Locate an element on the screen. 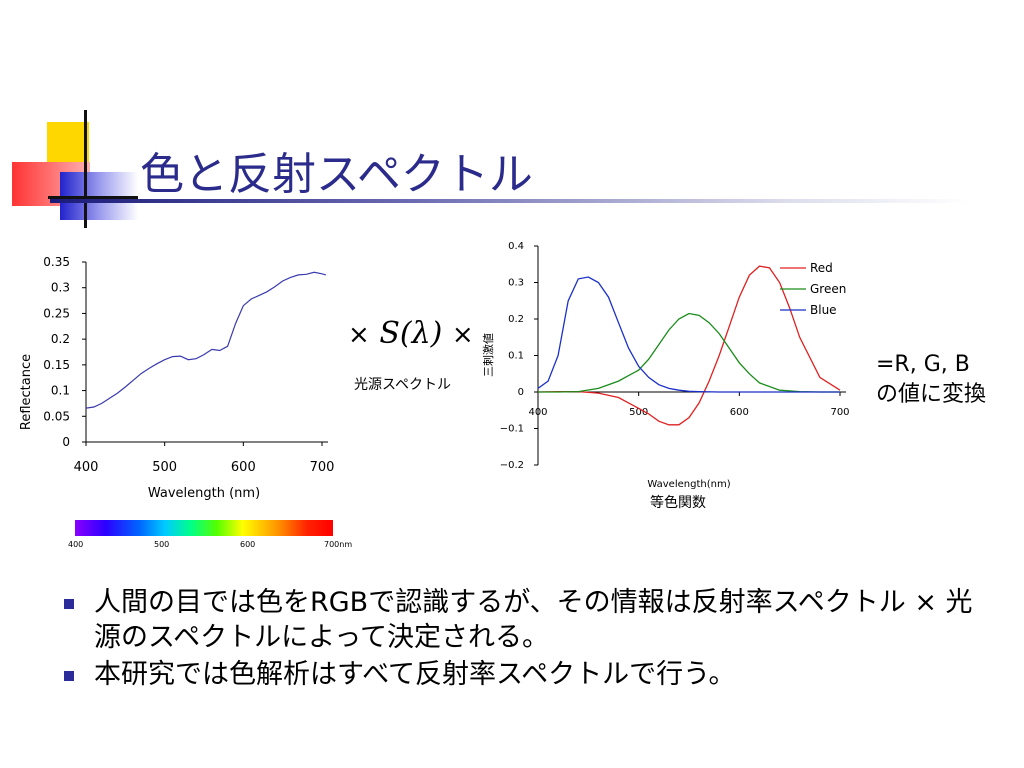  slide-title: 色と反射スペクトル is located at coordinates (336, 174).